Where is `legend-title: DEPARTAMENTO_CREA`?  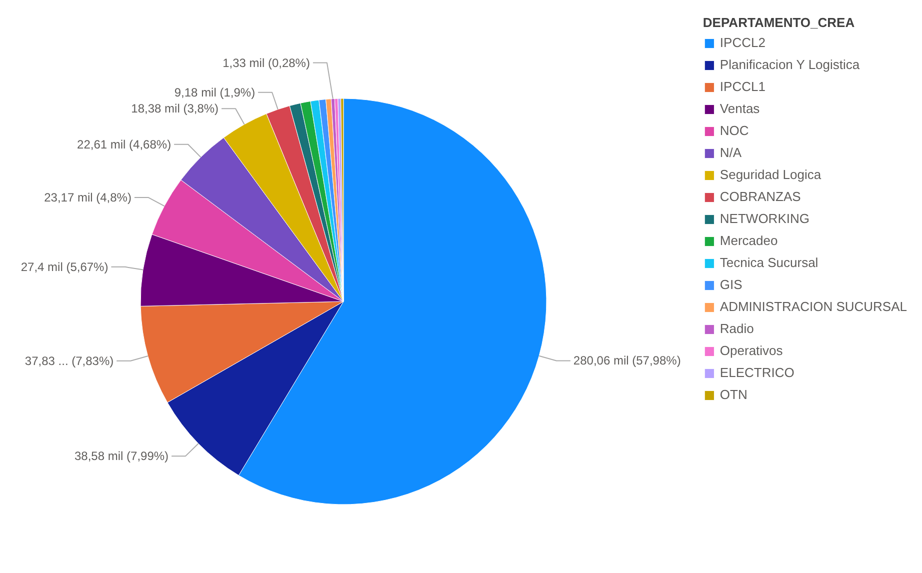
legend-title: DEPARTAMENTO_CREA is located at coordinates (779, 22).